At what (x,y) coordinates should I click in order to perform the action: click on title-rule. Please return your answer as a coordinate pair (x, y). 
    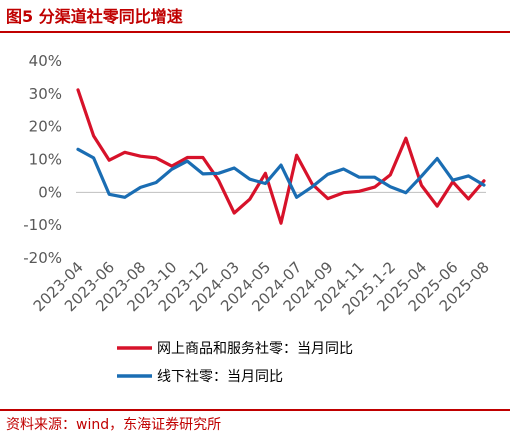
    Looking at the image, I should click on (255, 32).